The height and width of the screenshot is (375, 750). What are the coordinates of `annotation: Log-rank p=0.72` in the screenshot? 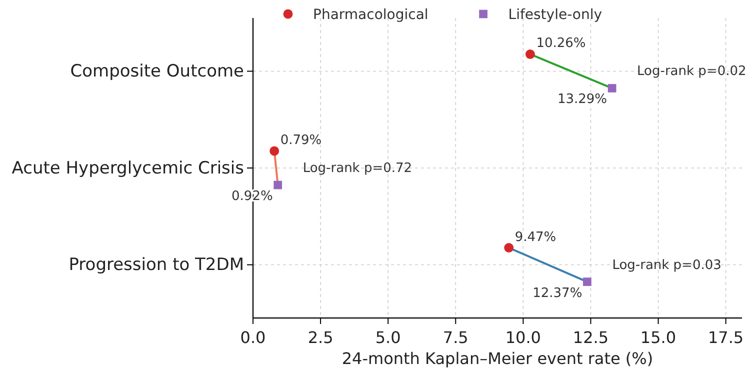 It's located at (357, 168).